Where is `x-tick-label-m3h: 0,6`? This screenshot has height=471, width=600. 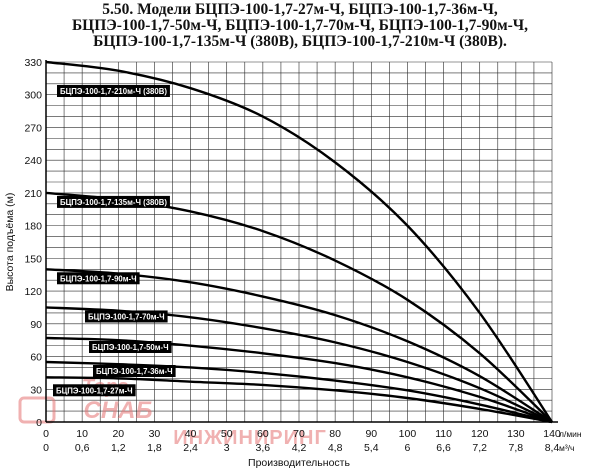 x-tick-label-m3h: 0,6 is located at coordinates (82, 448).